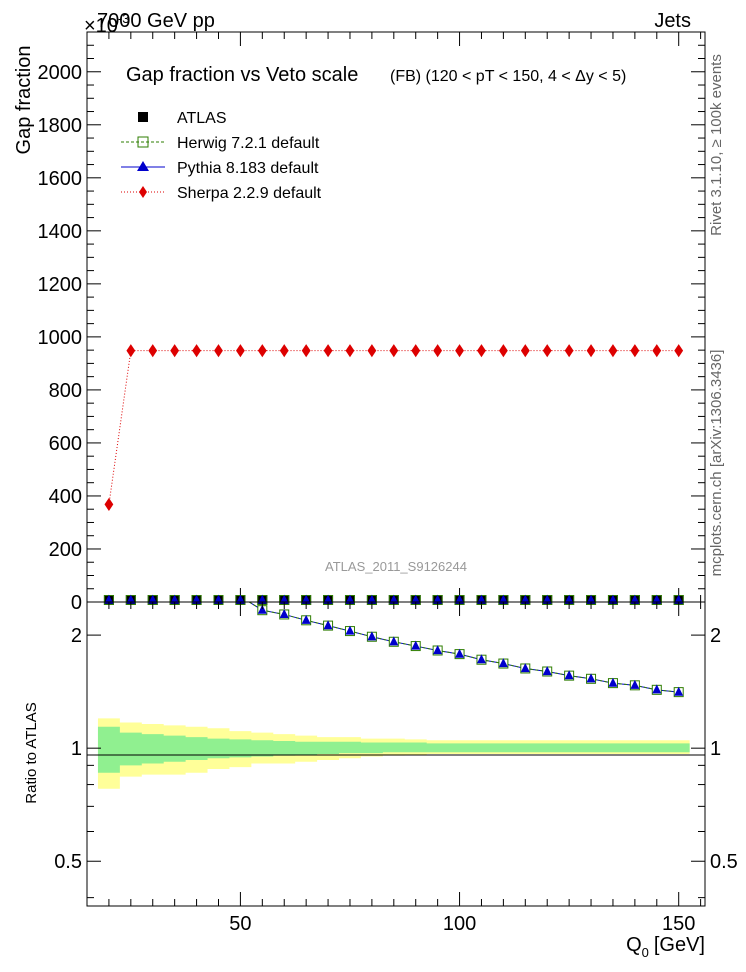 This screenshot has height=972, width=746. Describe the element at coordinates (124, 18) in the screenshot. I see `exponent-power: -3` at that location.